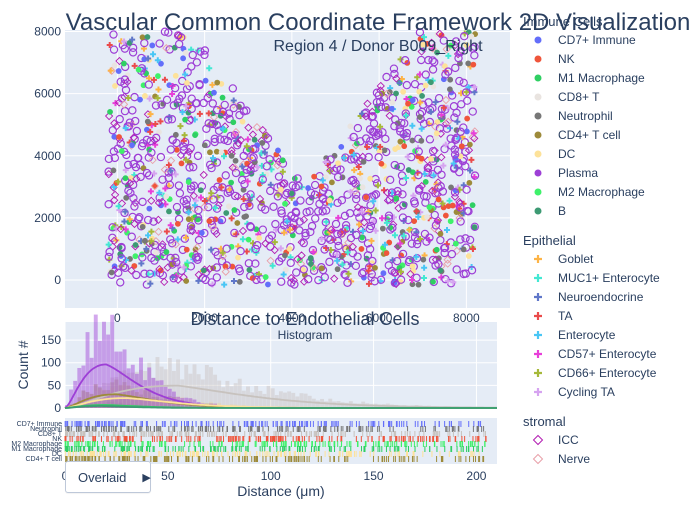 The width and height of the screenshot is (700, 505). Describe the element at coordinates (609, 278) in the screenshot. I see `legend-item-label: MUC1+ Enterocyte` at that location.